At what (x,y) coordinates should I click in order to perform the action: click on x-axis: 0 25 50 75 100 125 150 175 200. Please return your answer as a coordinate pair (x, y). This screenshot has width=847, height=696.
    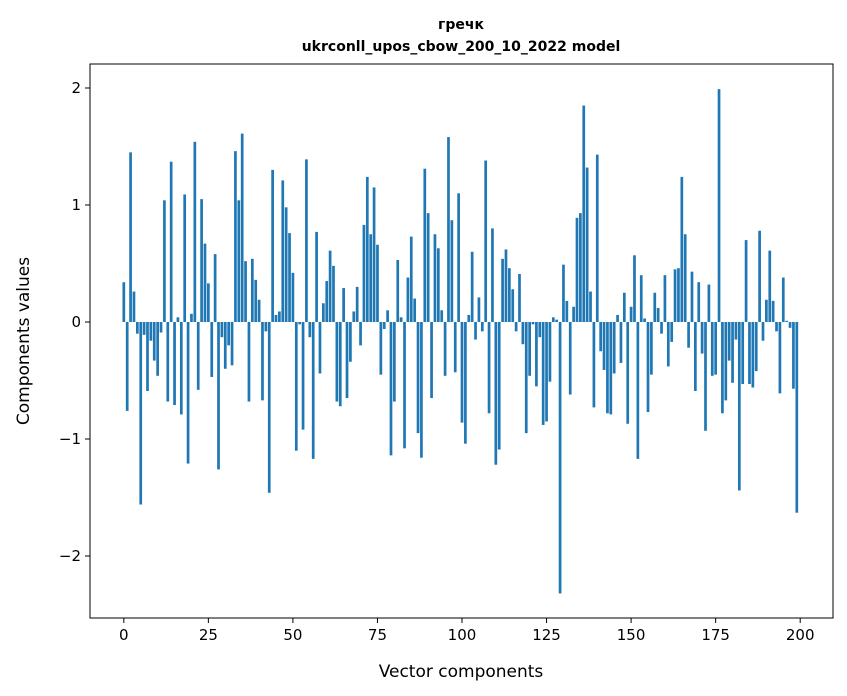
    Looking at the image, I should click on (467, 631).